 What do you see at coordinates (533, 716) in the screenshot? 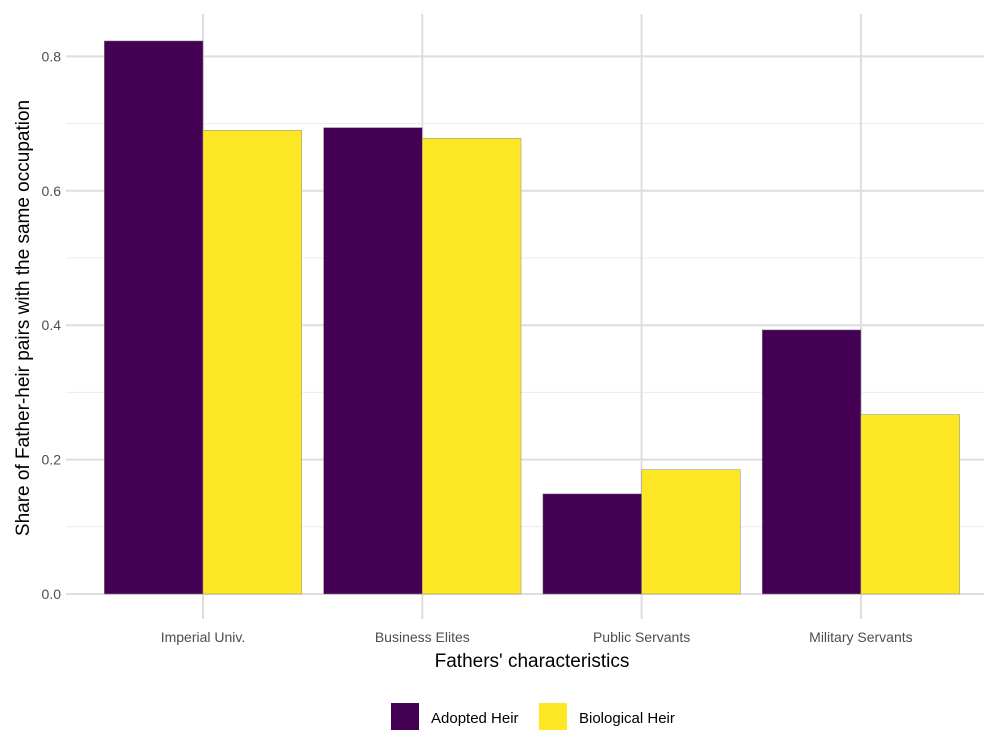
I see `legend: Adopted Heir Biological Heir` at bounding box center [533, 716].